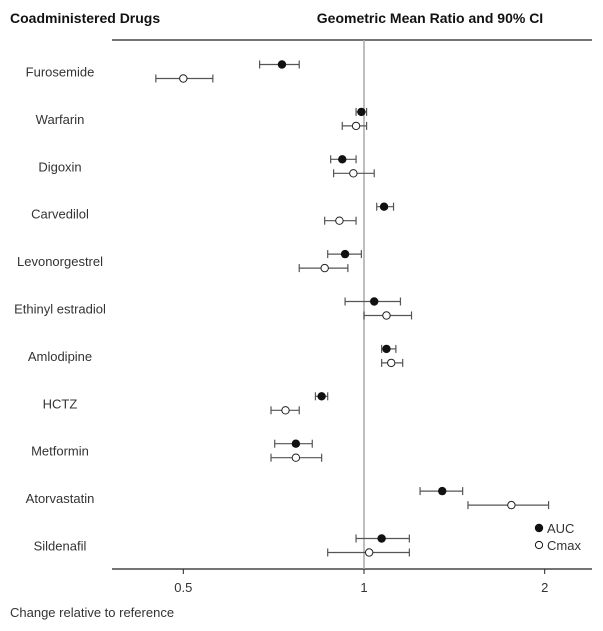  What do you see at coordinates (60, 309) in the screenshot?
I see `drug-label: Ethinyl estradiol` at bounding box center [60, 309].